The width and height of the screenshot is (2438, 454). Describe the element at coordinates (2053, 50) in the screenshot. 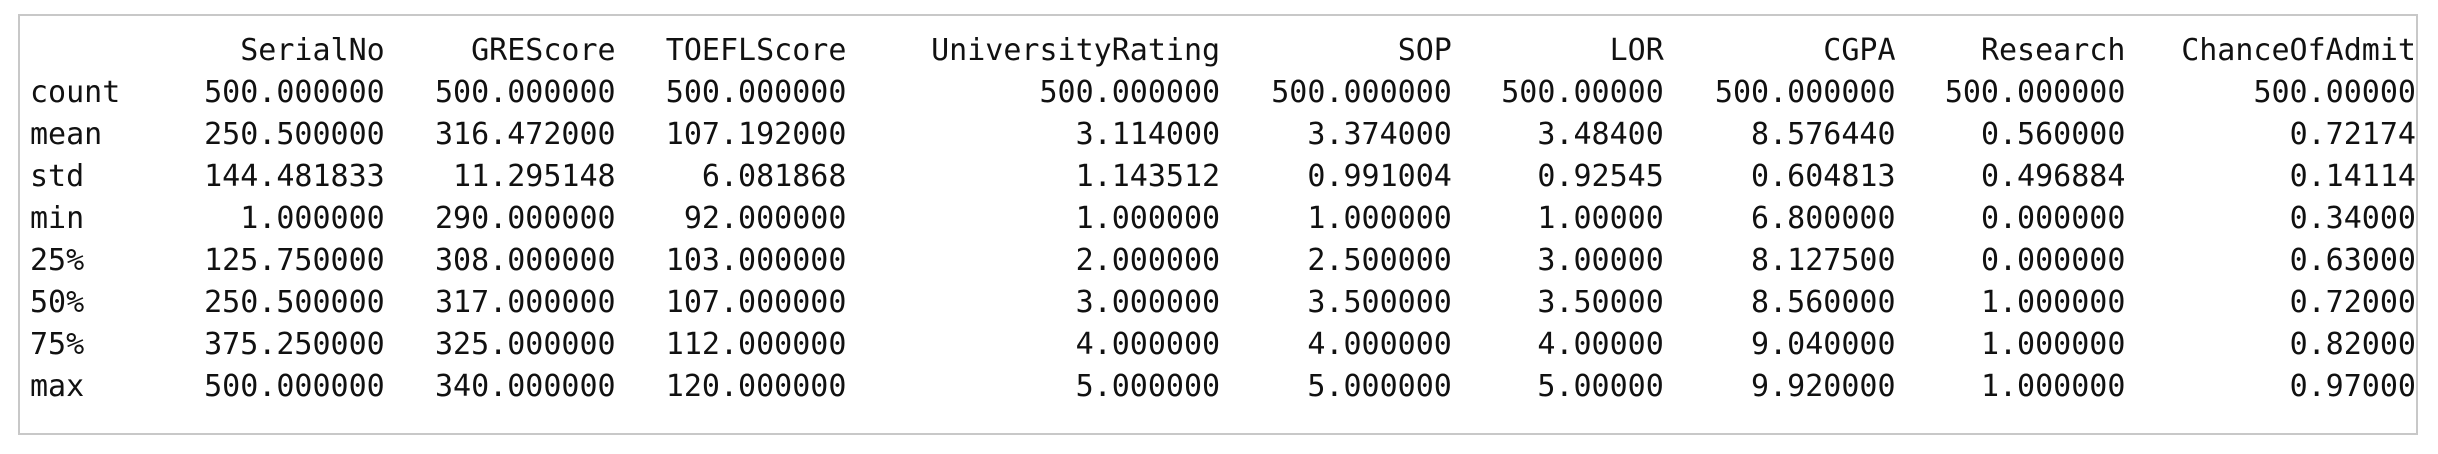

I see `column-header: Research` at that location.